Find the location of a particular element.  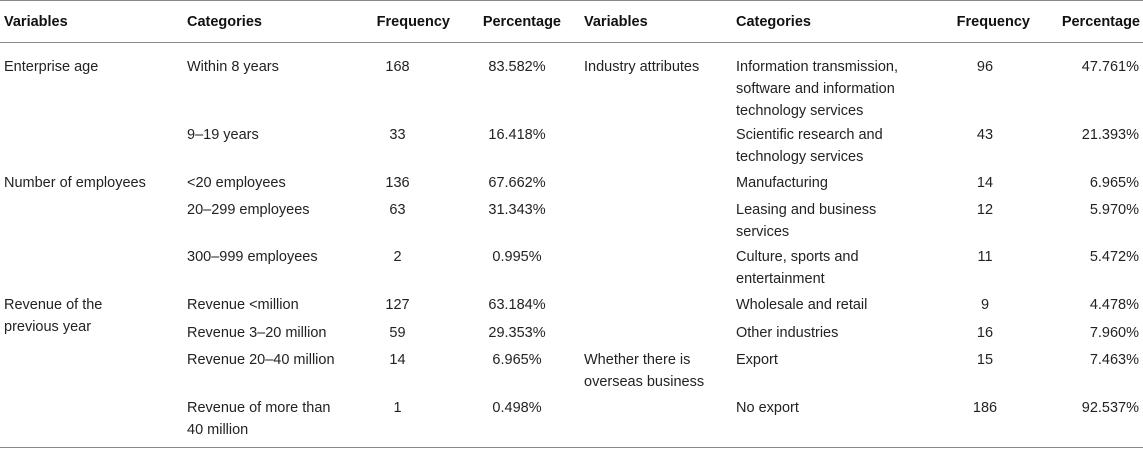

variable-overseas-line1: Whether there is is located at coordinates (637, 360).